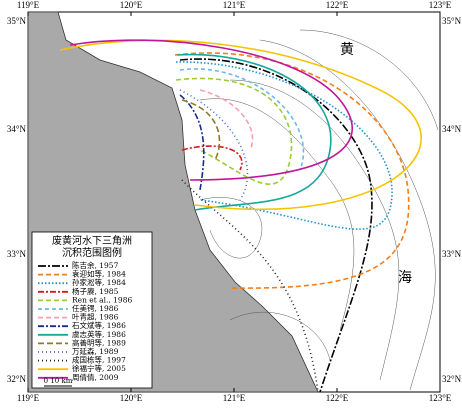 The width and height of the screenshot is (462, 410). What do you see at coordinates (99, 360) in the screenshot?
I see `legend-label: 成国栋等, 1997` at bounding box center [99, 360].